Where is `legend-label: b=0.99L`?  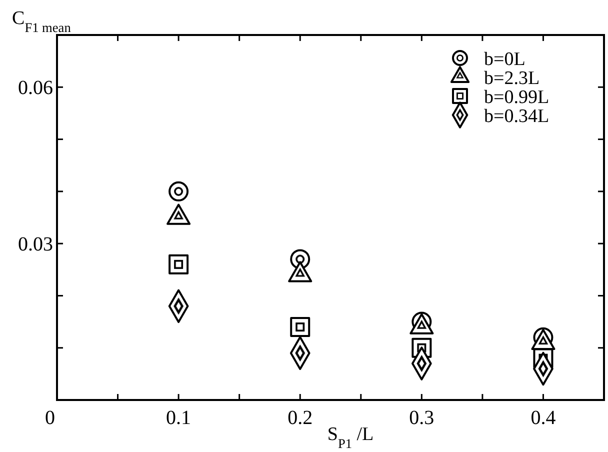
legend-label: b=0.99L is located at coordinates (517, 97).